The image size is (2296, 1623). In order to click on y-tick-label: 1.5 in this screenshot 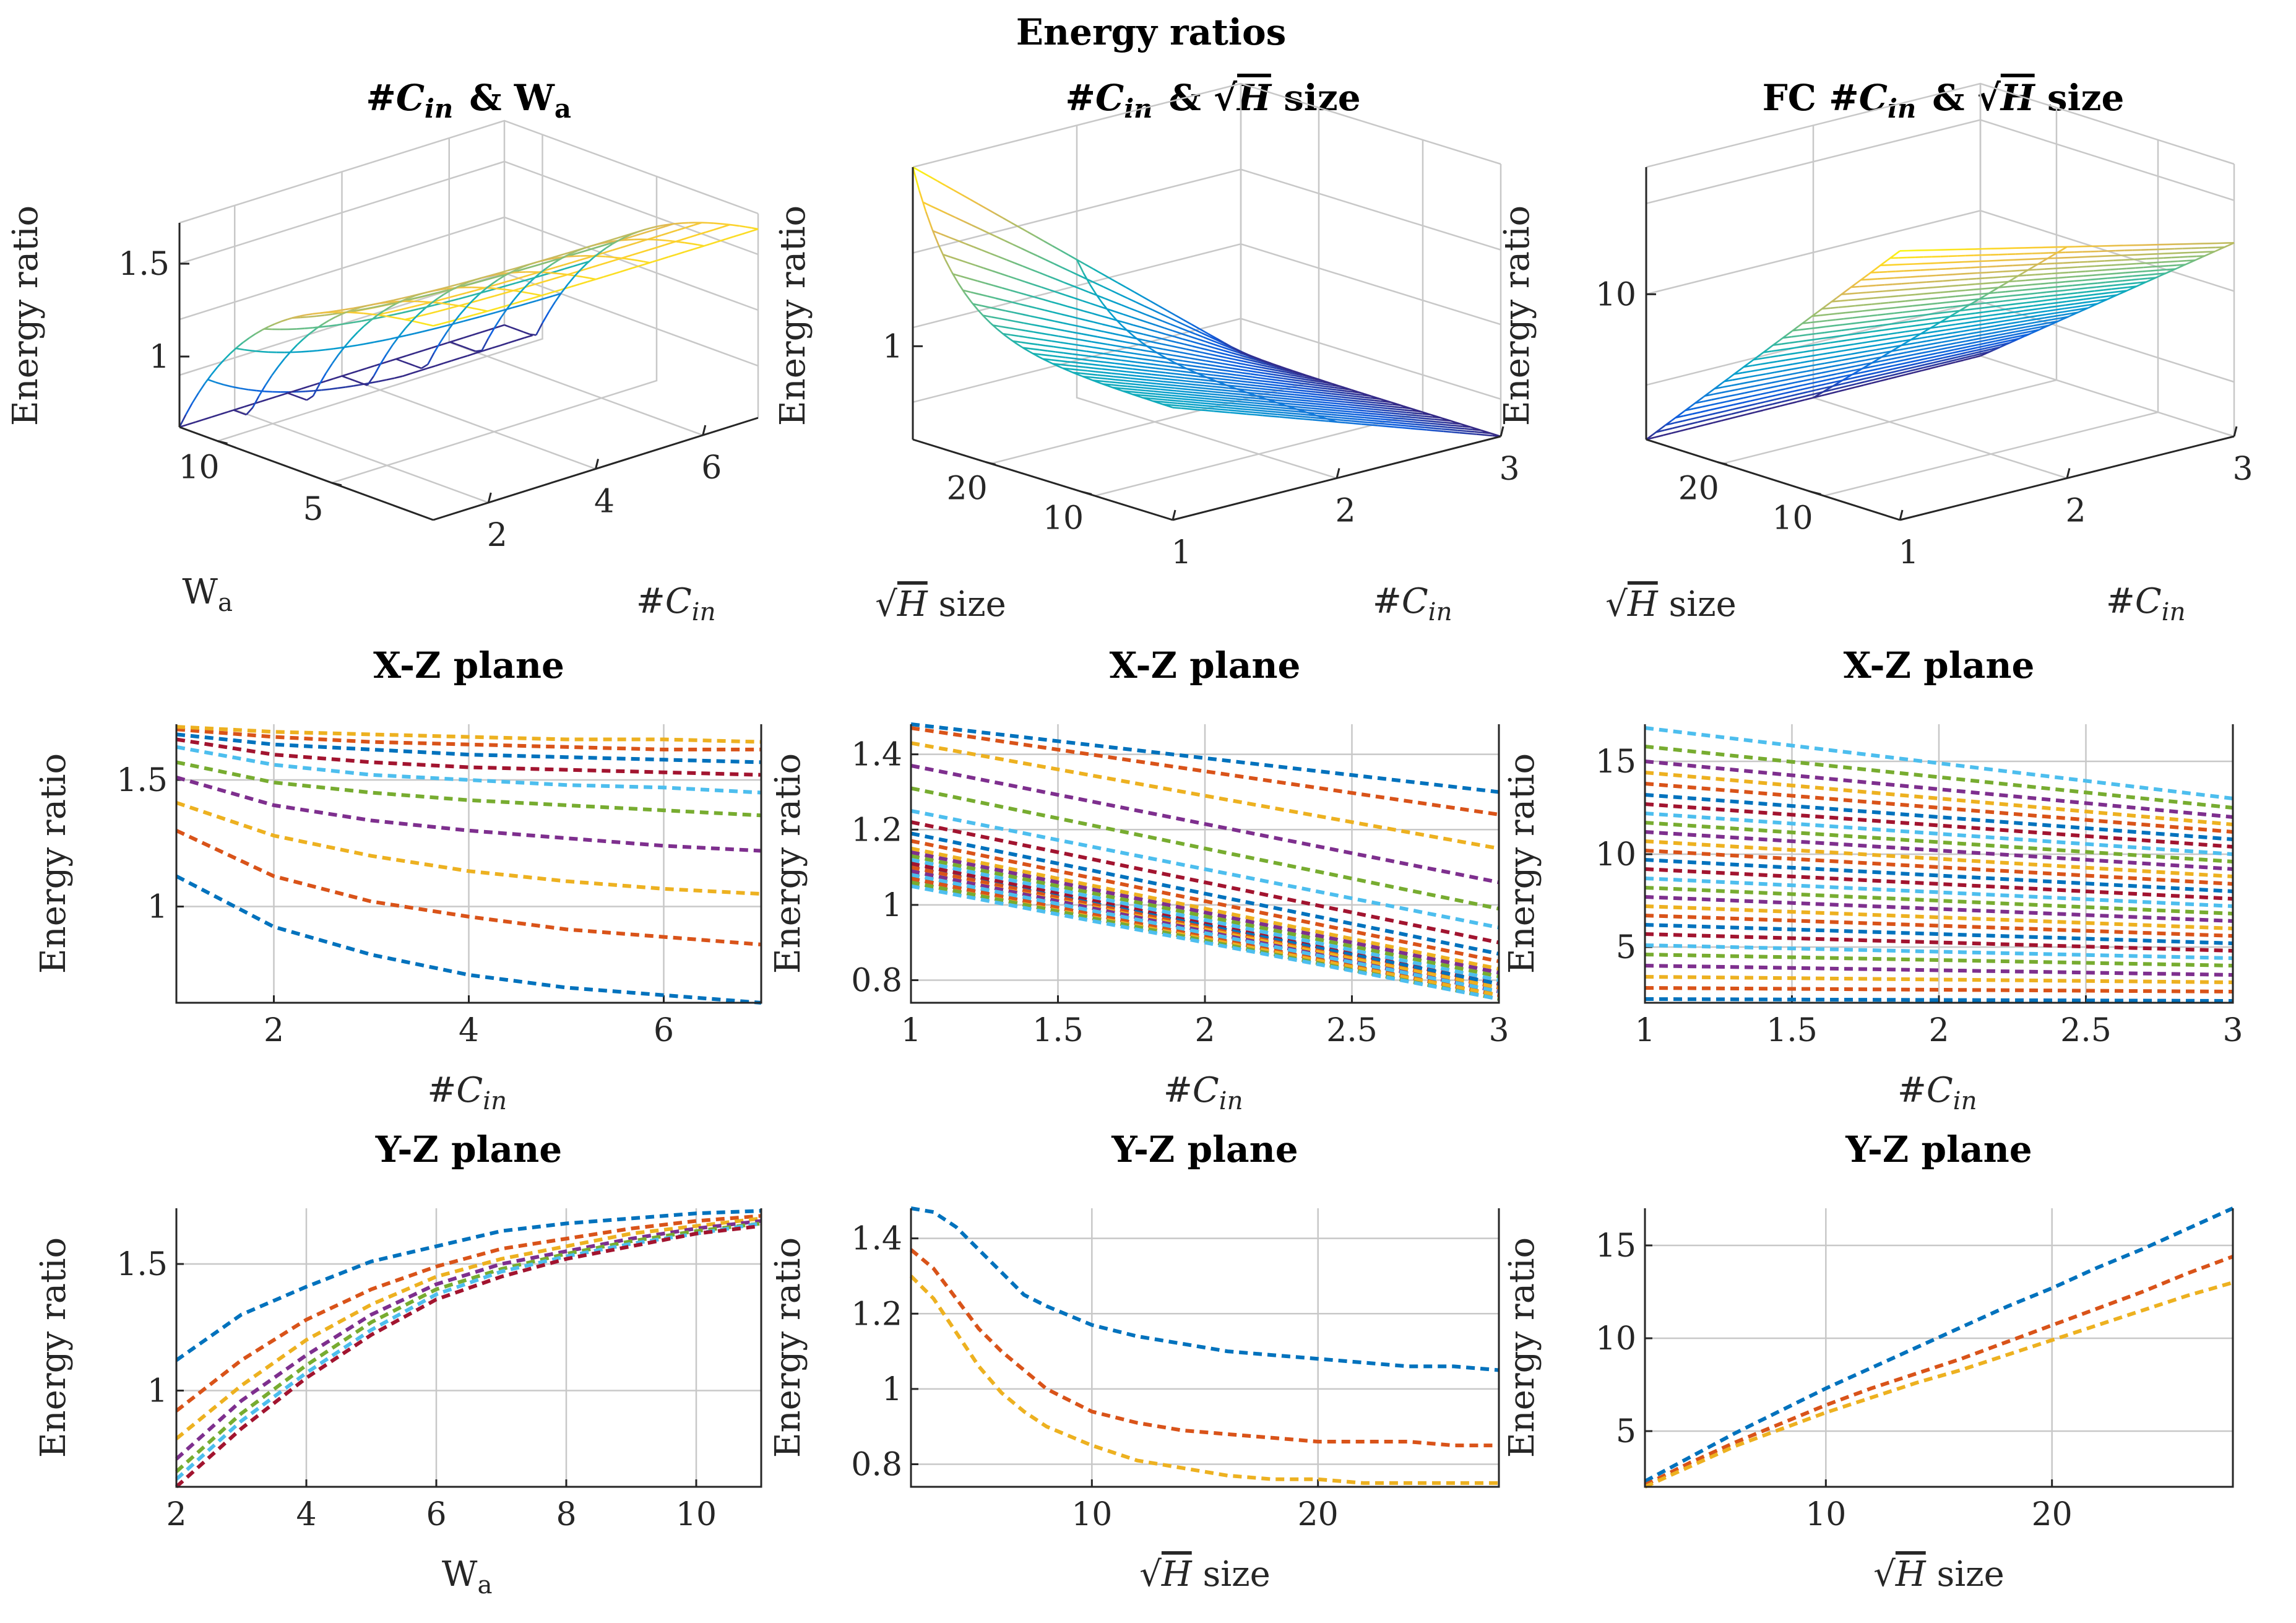, I will do `click(142, 780)`.